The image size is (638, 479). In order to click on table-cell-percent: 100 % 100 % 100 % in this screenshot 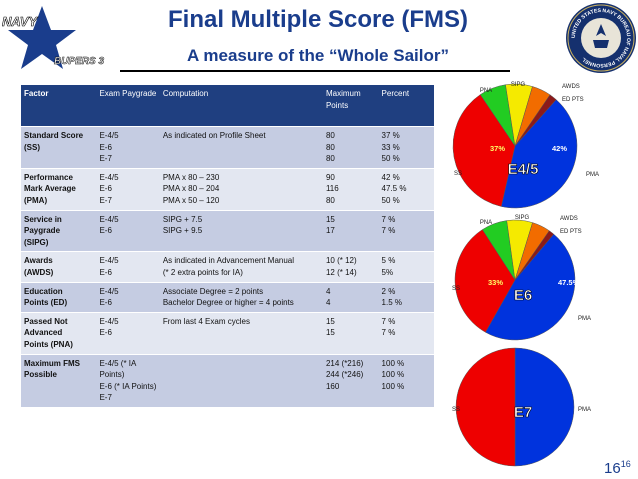, I will do `click(406, 381)`.